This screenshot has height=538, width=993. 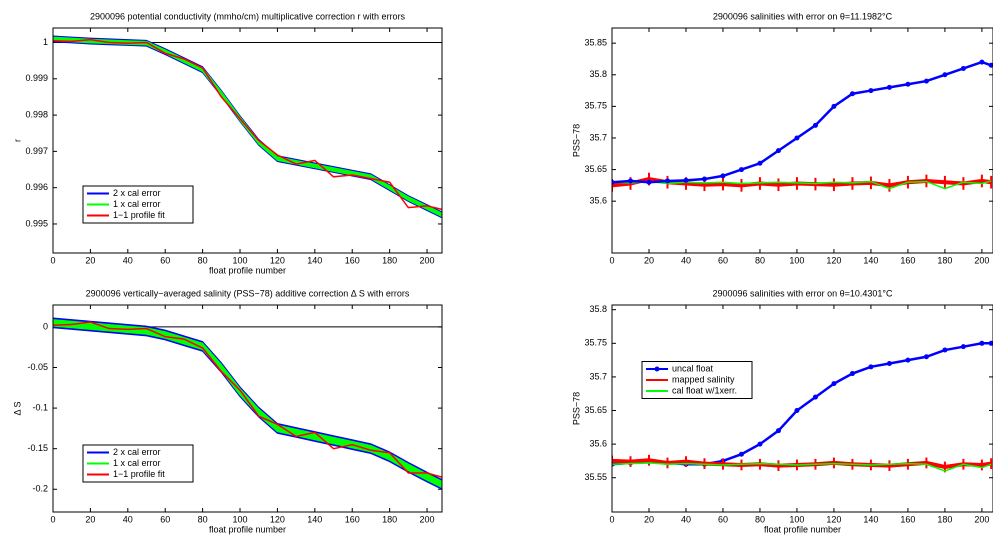 I want to click on legend-label: 1−1 profile fit, so click(x=139, y=474).